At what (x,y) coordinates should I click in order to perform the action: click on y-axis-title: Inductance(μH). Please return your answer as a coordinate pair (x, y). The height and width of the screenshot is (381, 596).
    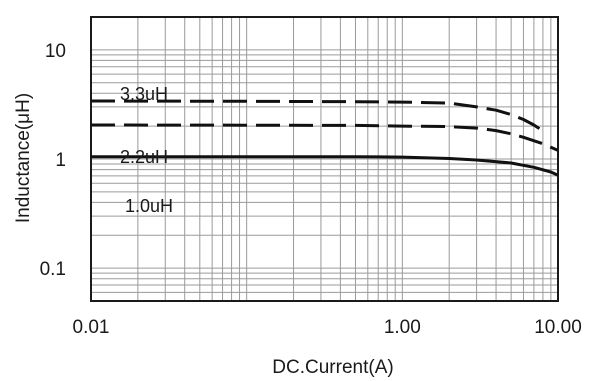
    Looking at the image, I should click on (23, 158).